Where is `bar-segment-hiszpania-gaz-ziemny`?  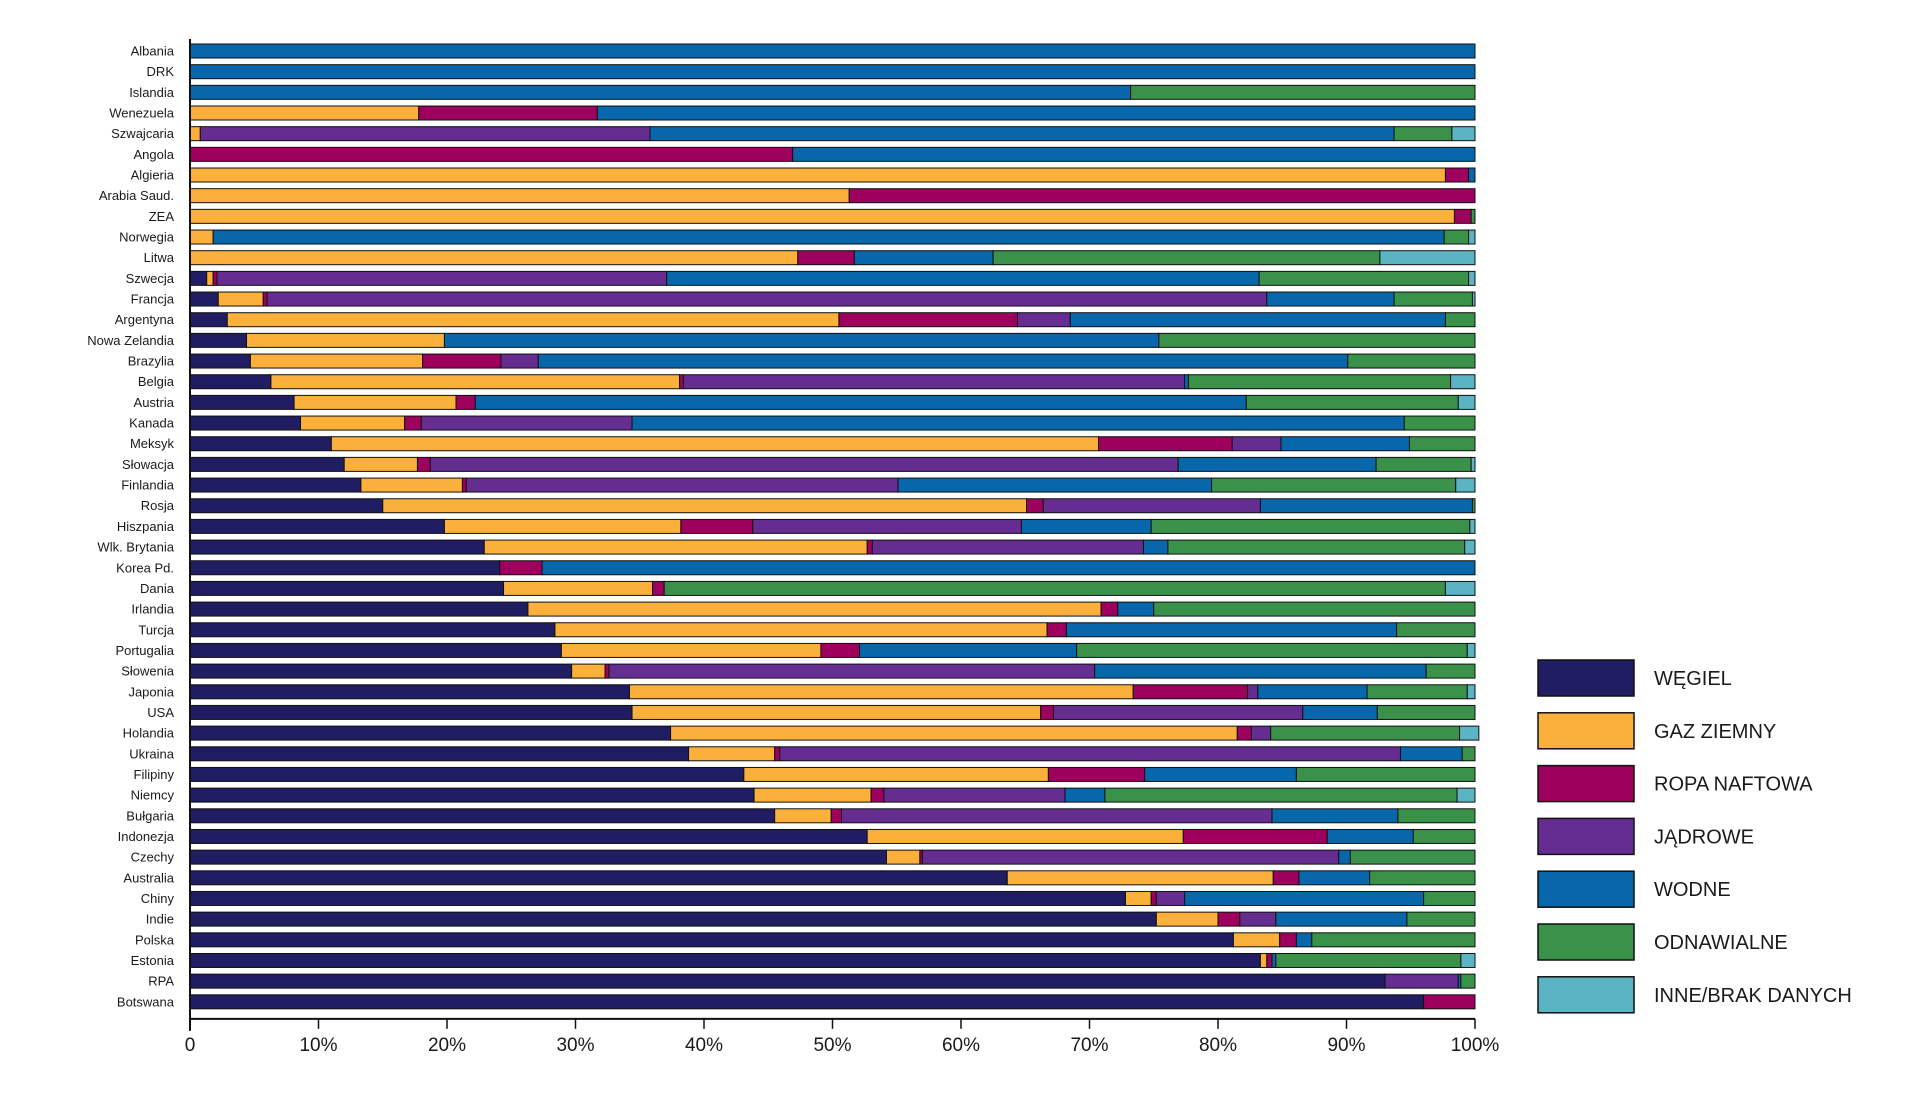 bar-segment-hiszpania-gaz-ziemny is located at coordinates (562, 526).